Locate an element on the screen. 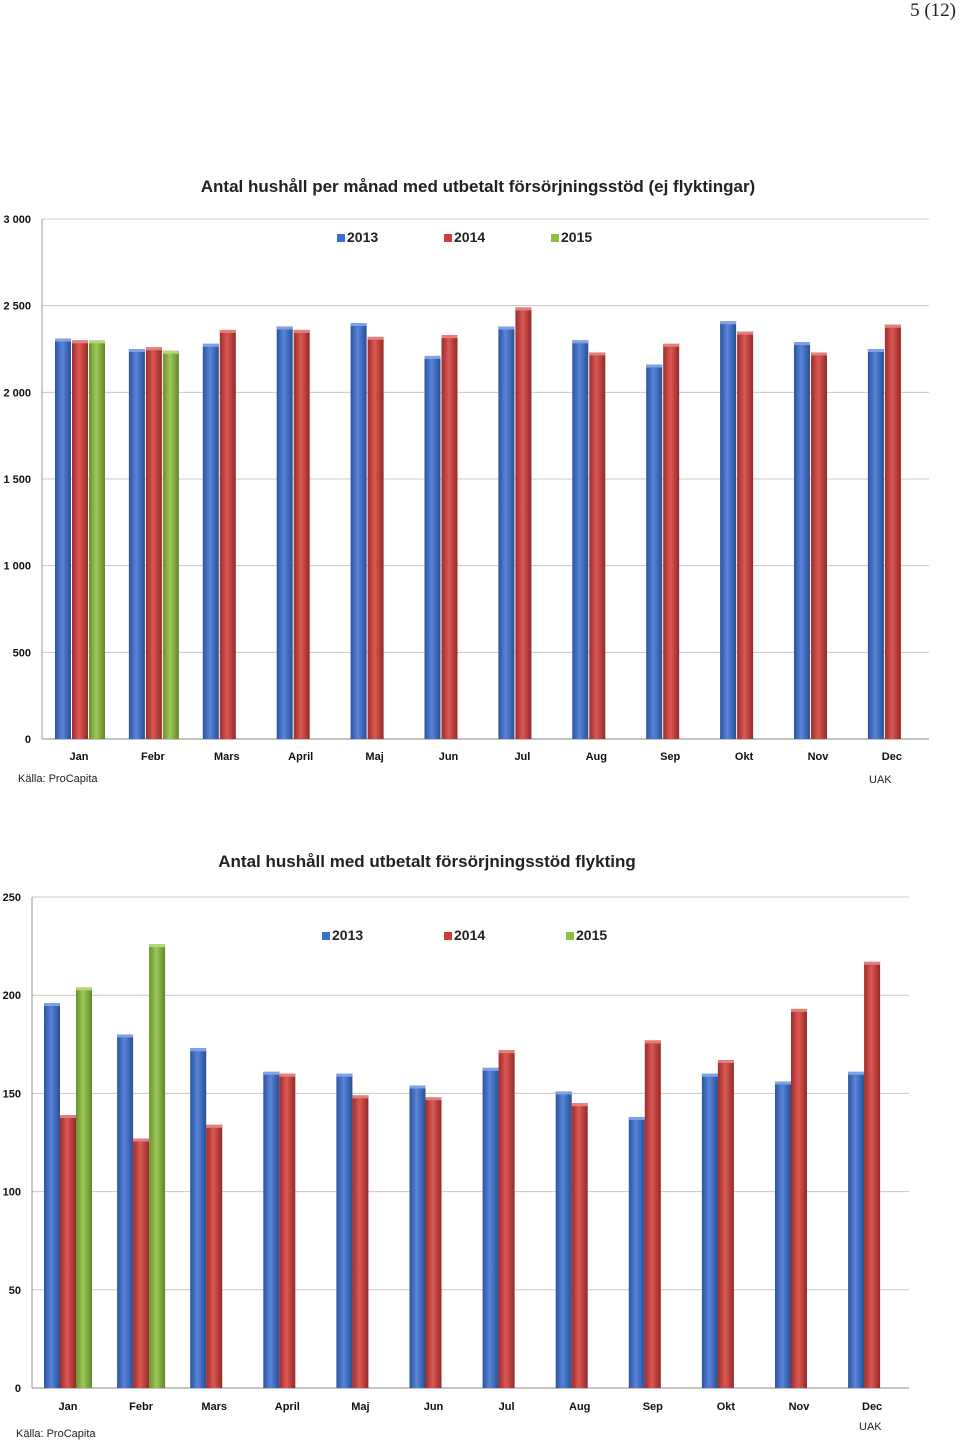  bar-2014-Mars is located at coordinates (214, 1256).